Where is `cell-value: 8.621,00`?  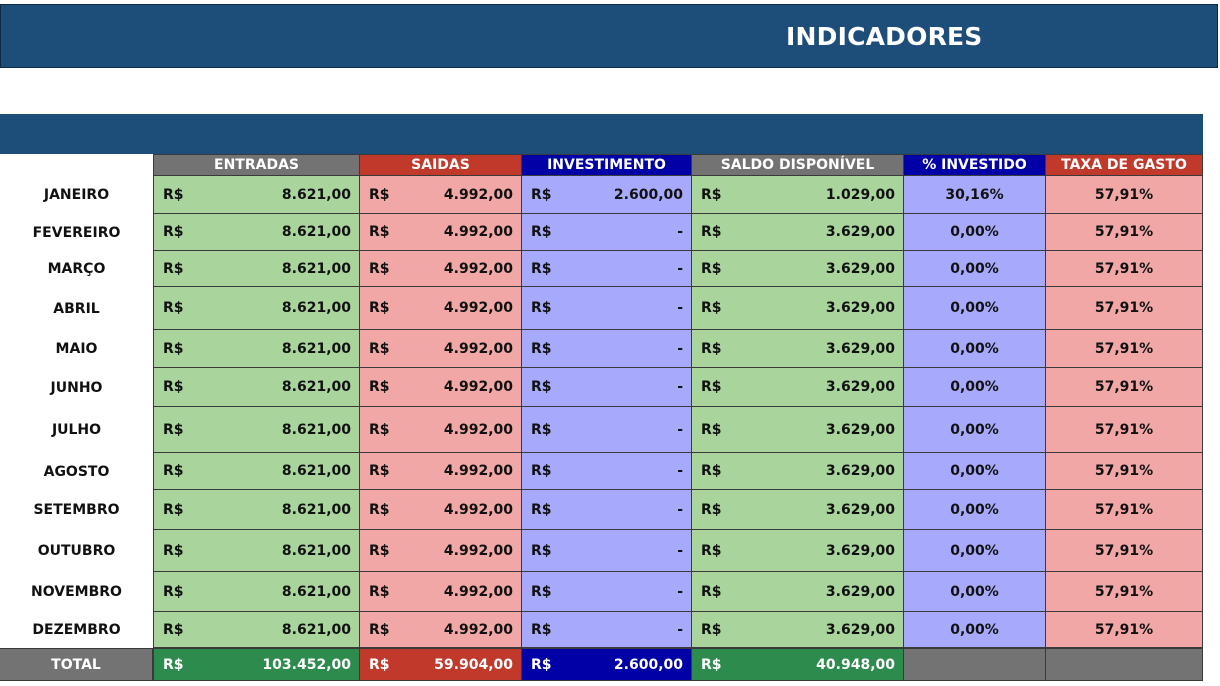 cell-value: 8.621,00 is located at coordinates (316, 232).